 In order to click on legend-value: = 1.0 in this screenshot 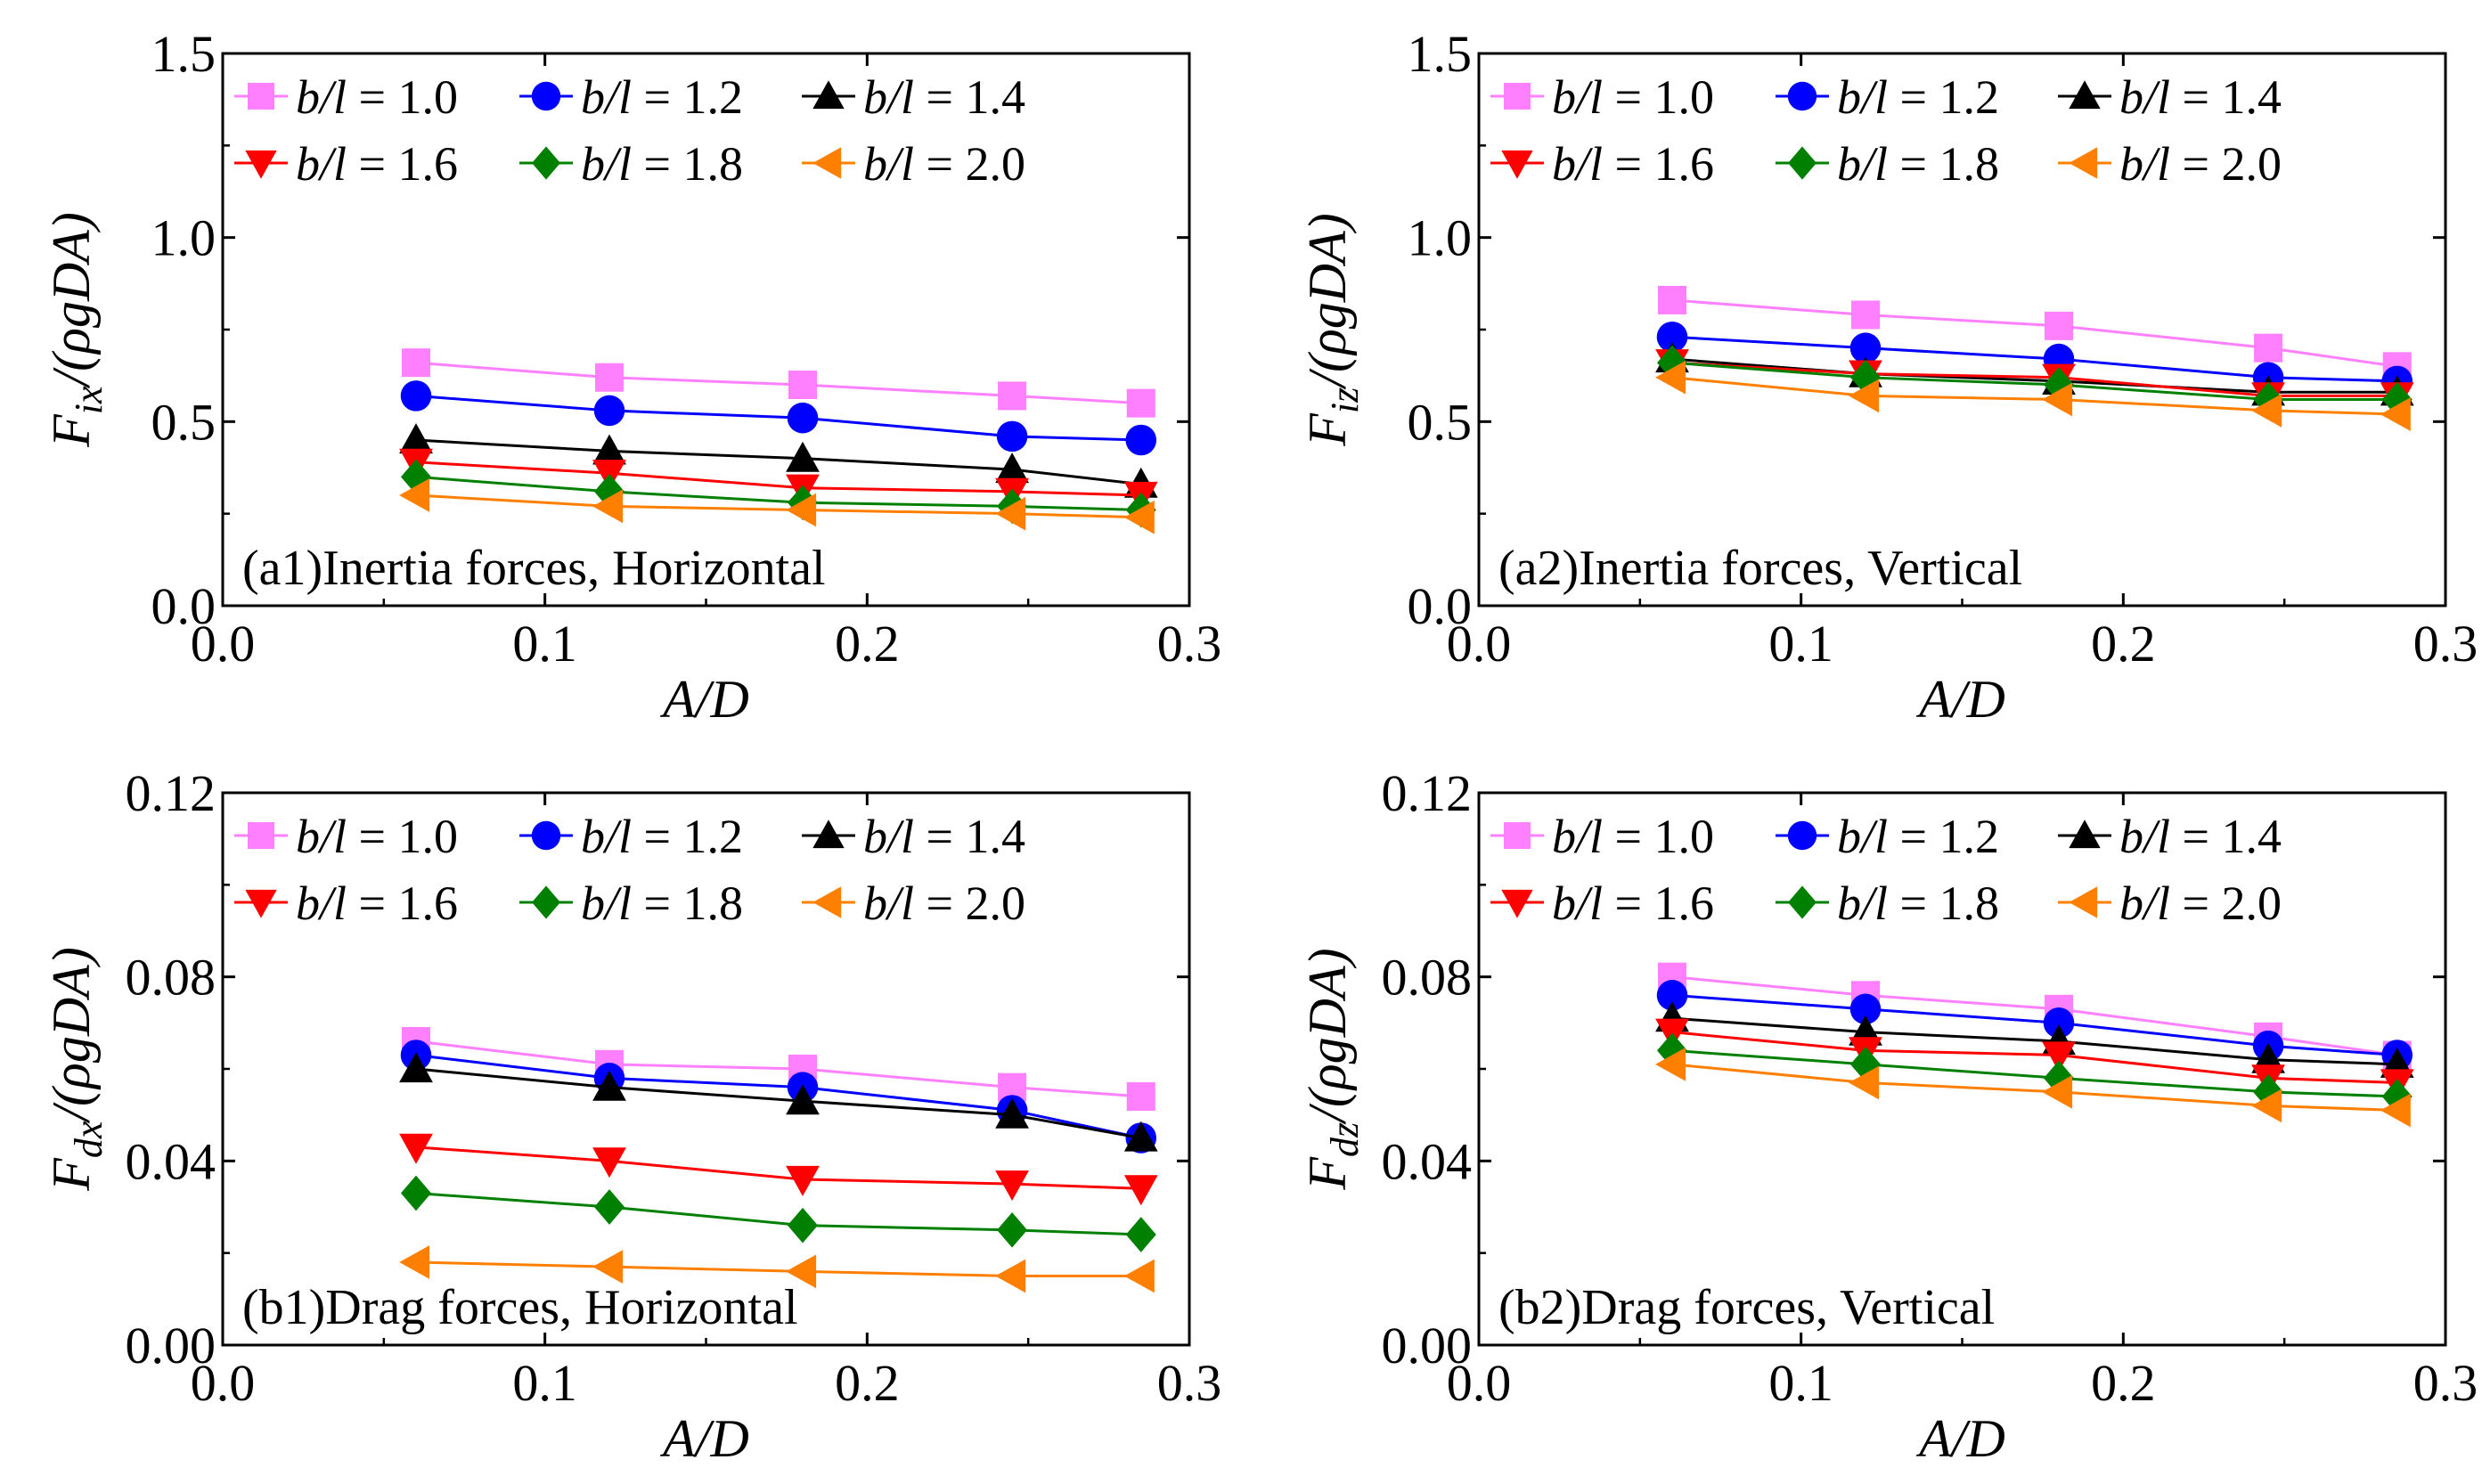, I will do `click(1659, 97)`.